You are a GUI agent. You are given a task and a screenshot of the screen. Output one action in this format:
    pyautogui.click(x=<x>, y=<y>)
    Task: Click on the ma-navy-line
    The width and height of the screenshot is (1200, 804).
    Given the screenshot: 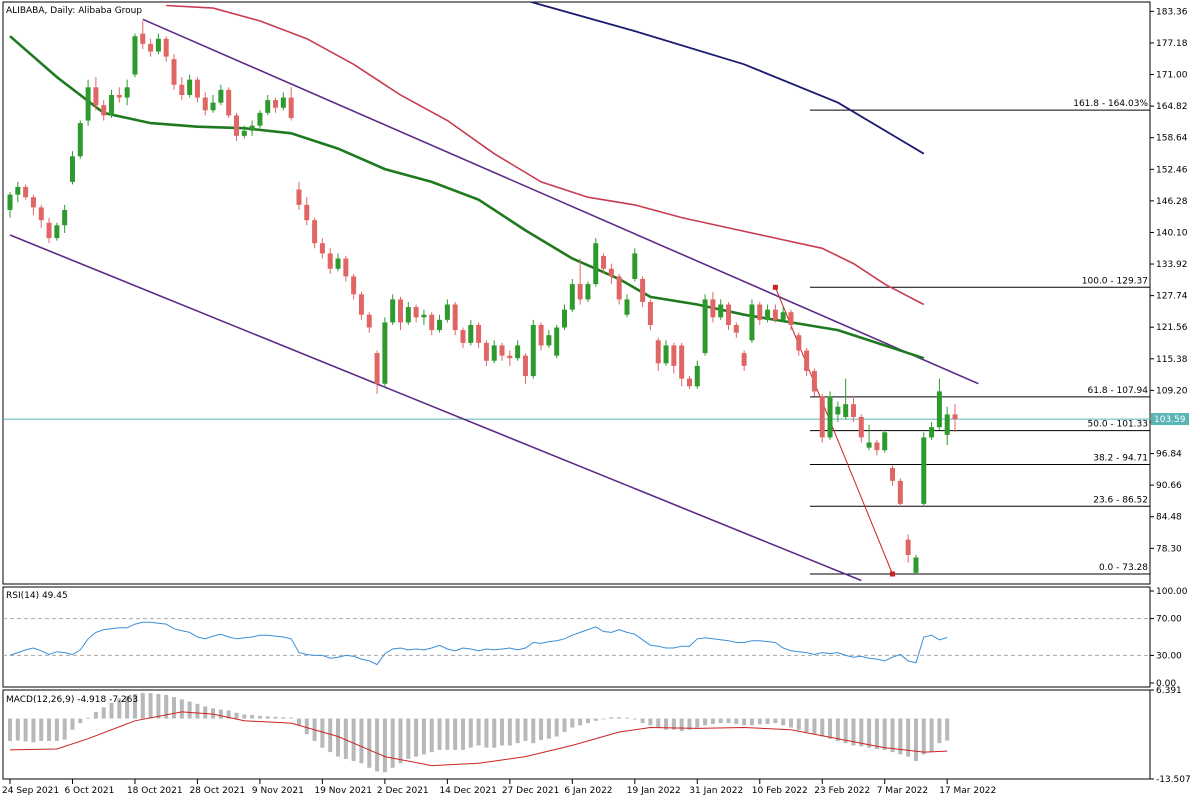 What is the action you would take?
    pyautogui.click(x=726, y=78)
    